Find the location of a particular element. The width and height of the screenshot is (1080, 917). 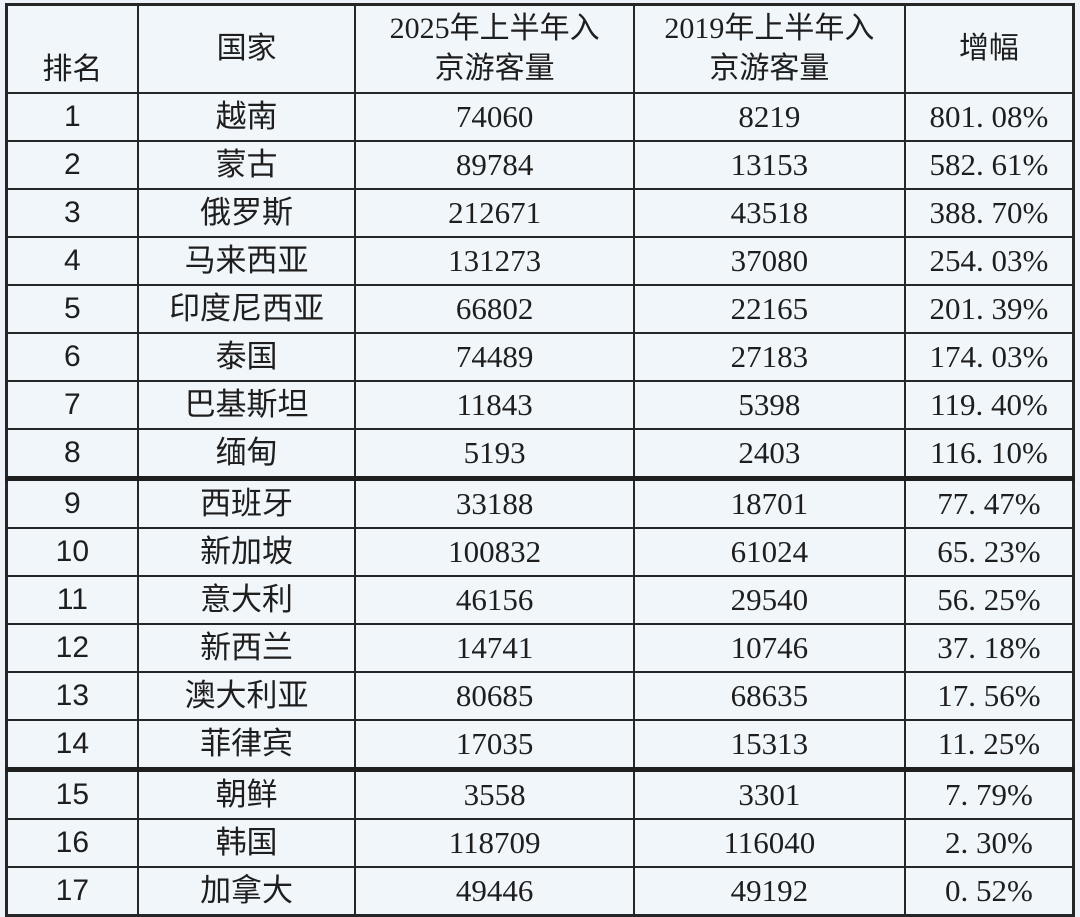

volume-2025-cell: 66802 is located at coordinates (494, 308).